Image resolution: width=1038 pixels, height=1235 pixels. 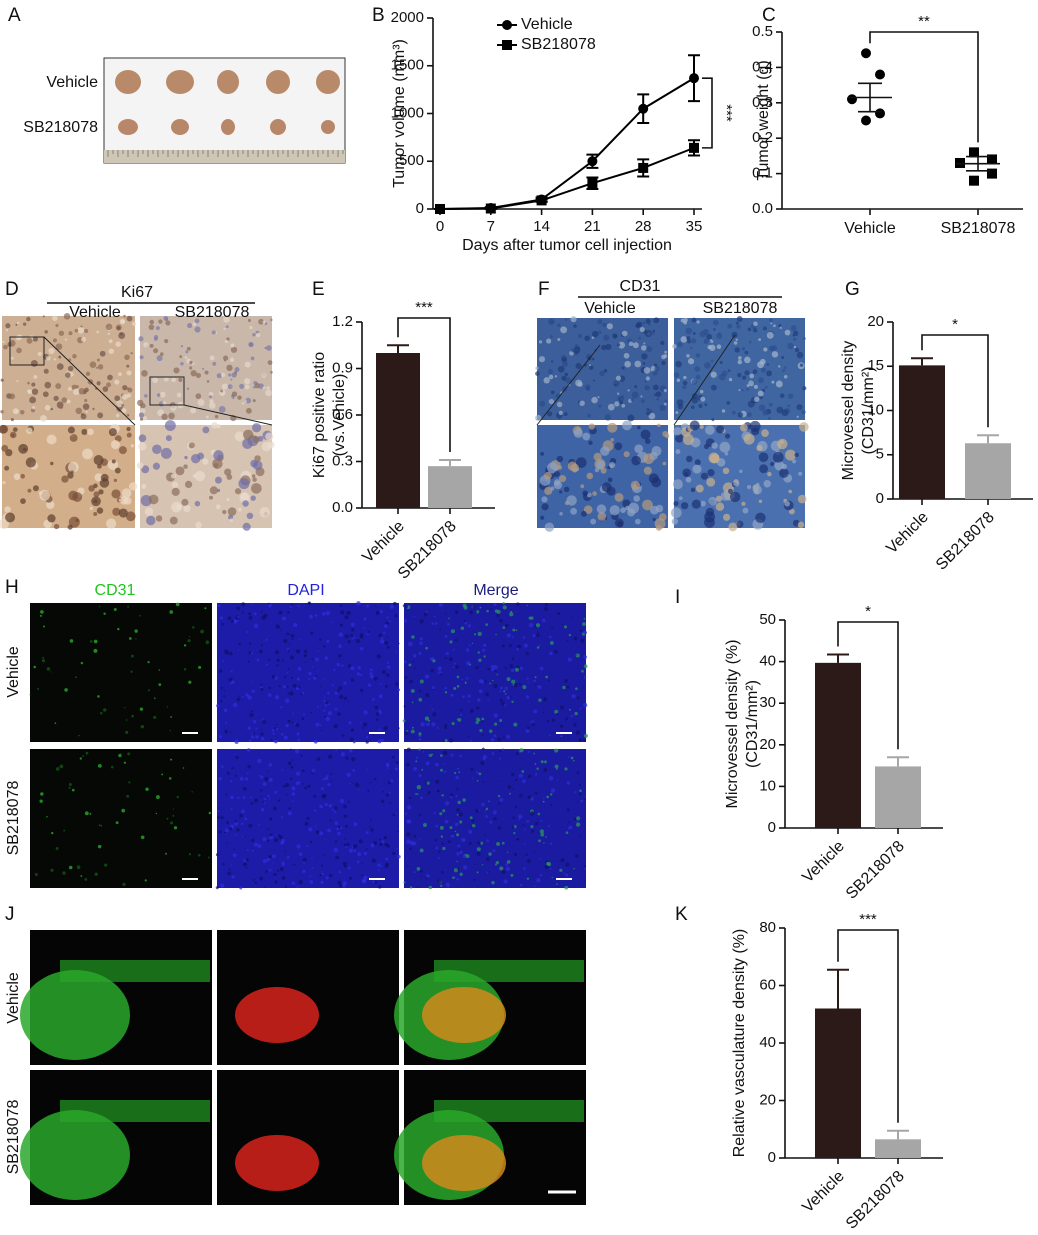 What do you see at coordinates (450, 487) in the screenshot?
I see `bar` at bounding box center [450, 487].